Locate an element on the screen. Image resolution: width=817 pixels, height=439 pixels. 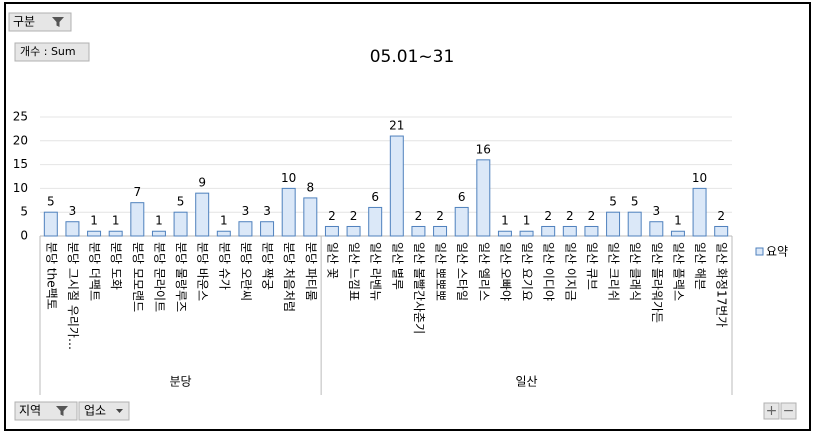
x-tick-label: 일산 화정17번가 is located at coordinates (722, 284).